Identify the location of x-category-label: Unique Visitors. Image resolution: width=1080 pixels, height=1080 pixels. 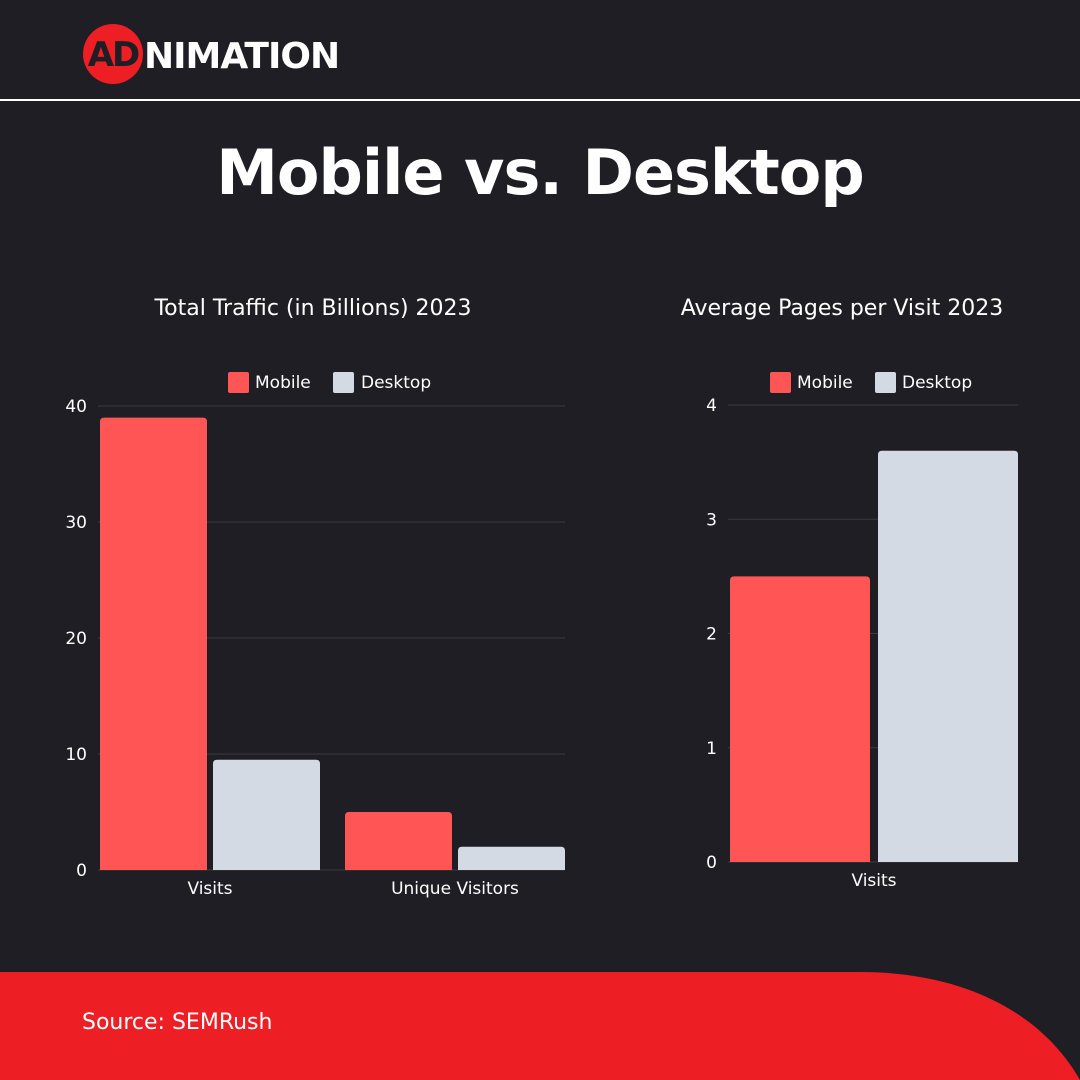
(455, 889).